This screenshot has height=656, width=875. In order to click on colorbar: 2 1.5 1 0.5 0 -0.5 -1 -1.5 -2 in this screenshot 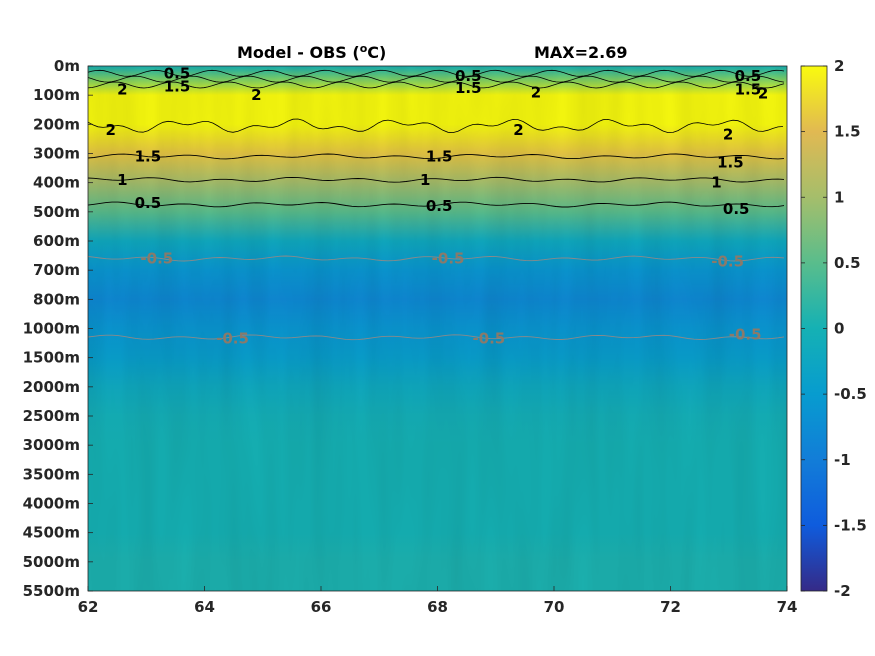, I will do `click(833, 328)`.